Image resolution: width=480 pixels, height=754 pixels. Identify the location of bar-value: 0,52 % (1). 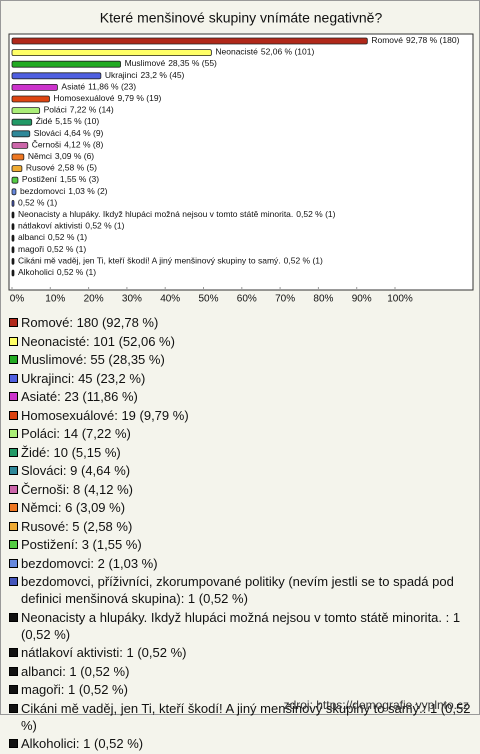
(37, 203).